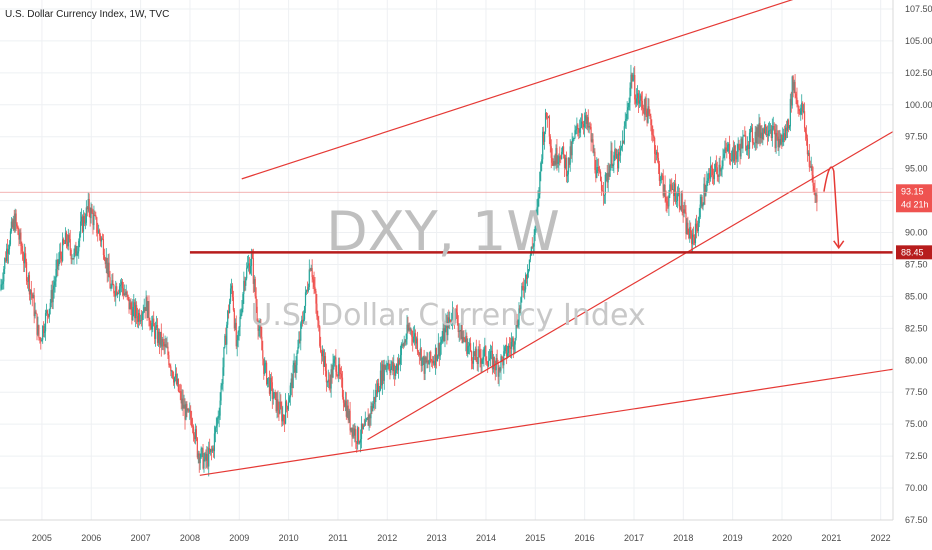  Describe the element at coordinates (141, 538) in the screenshot. I see `x-tick-label: 2007` at that location.